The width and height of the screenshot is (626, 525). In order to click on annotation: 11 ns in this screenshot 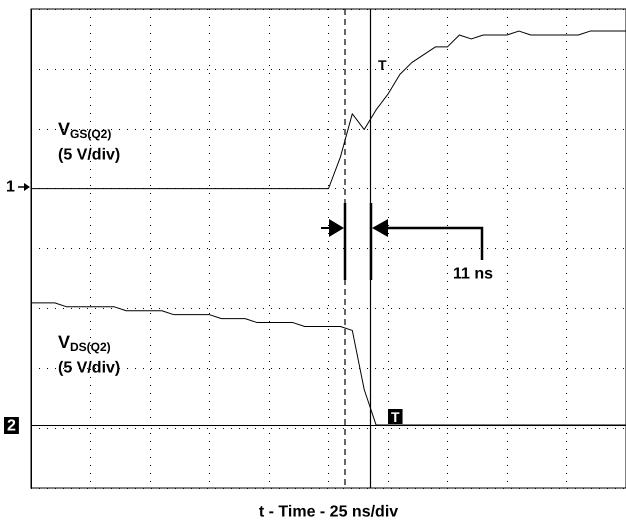, I will do `click(473, 274)`.